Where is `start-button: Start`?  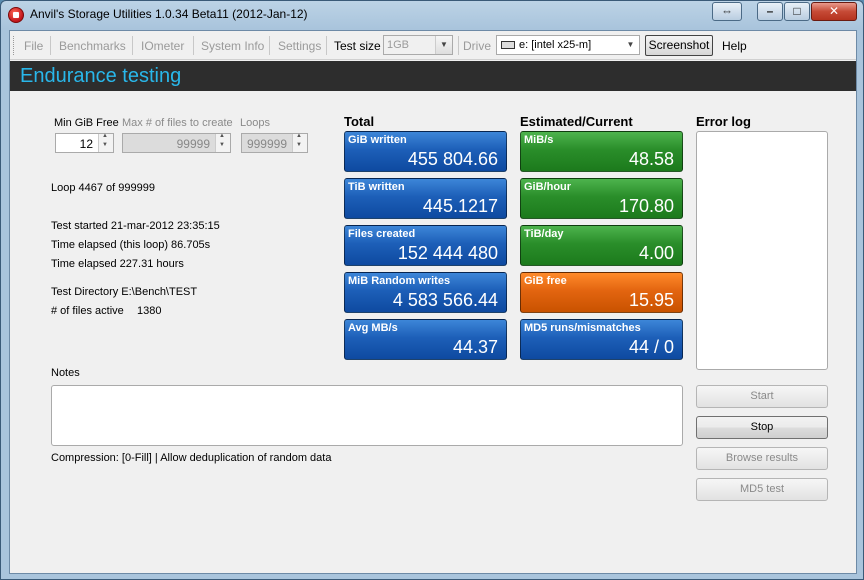
start-button: Start is located at coordinates (762, 396).